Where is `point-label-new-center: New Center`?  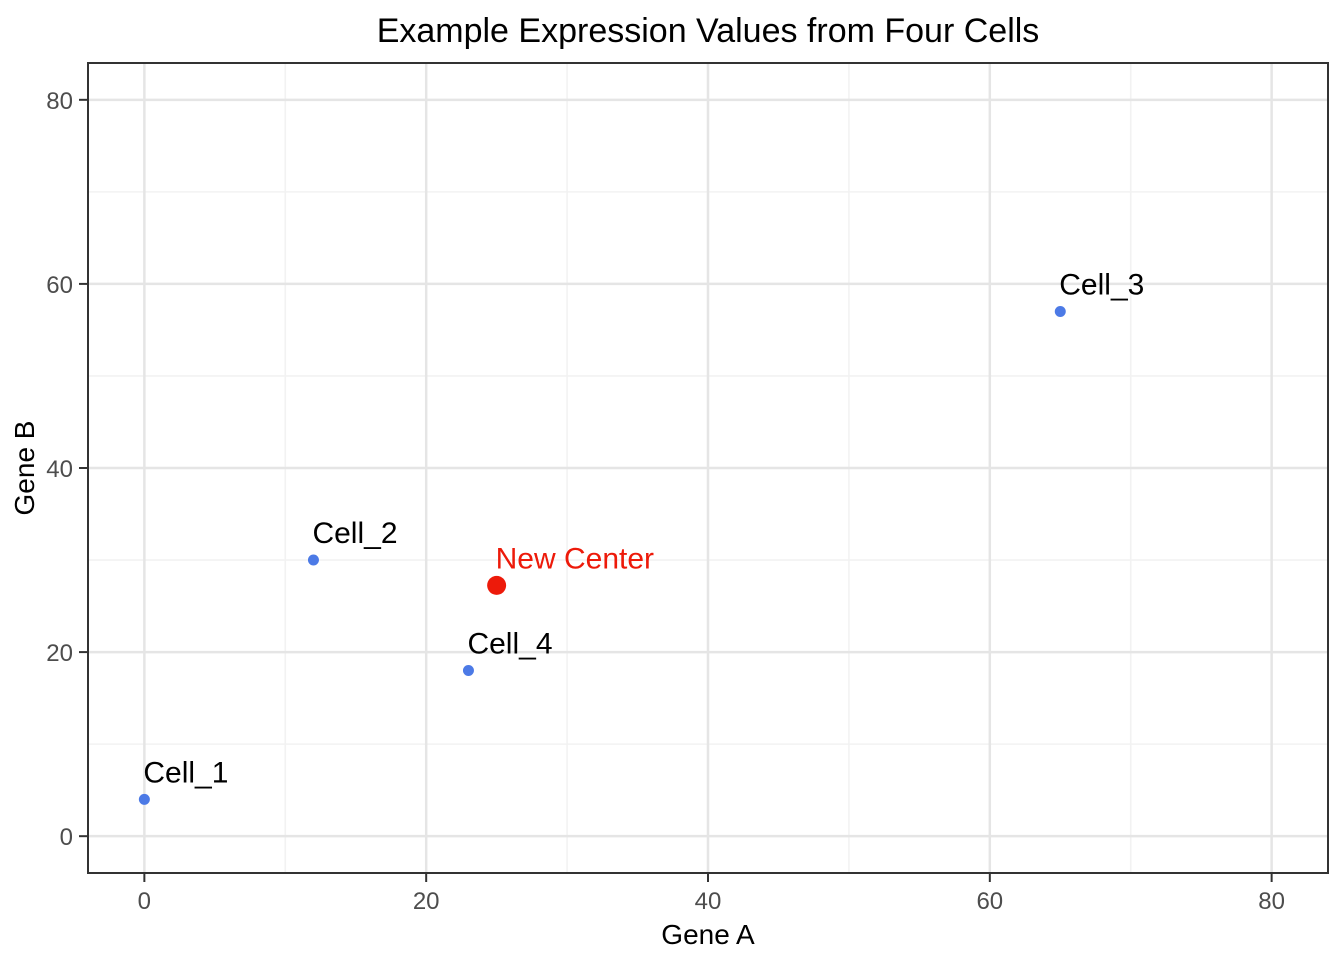 point-label-new-center: New Center is located at coordinates (575, 558).